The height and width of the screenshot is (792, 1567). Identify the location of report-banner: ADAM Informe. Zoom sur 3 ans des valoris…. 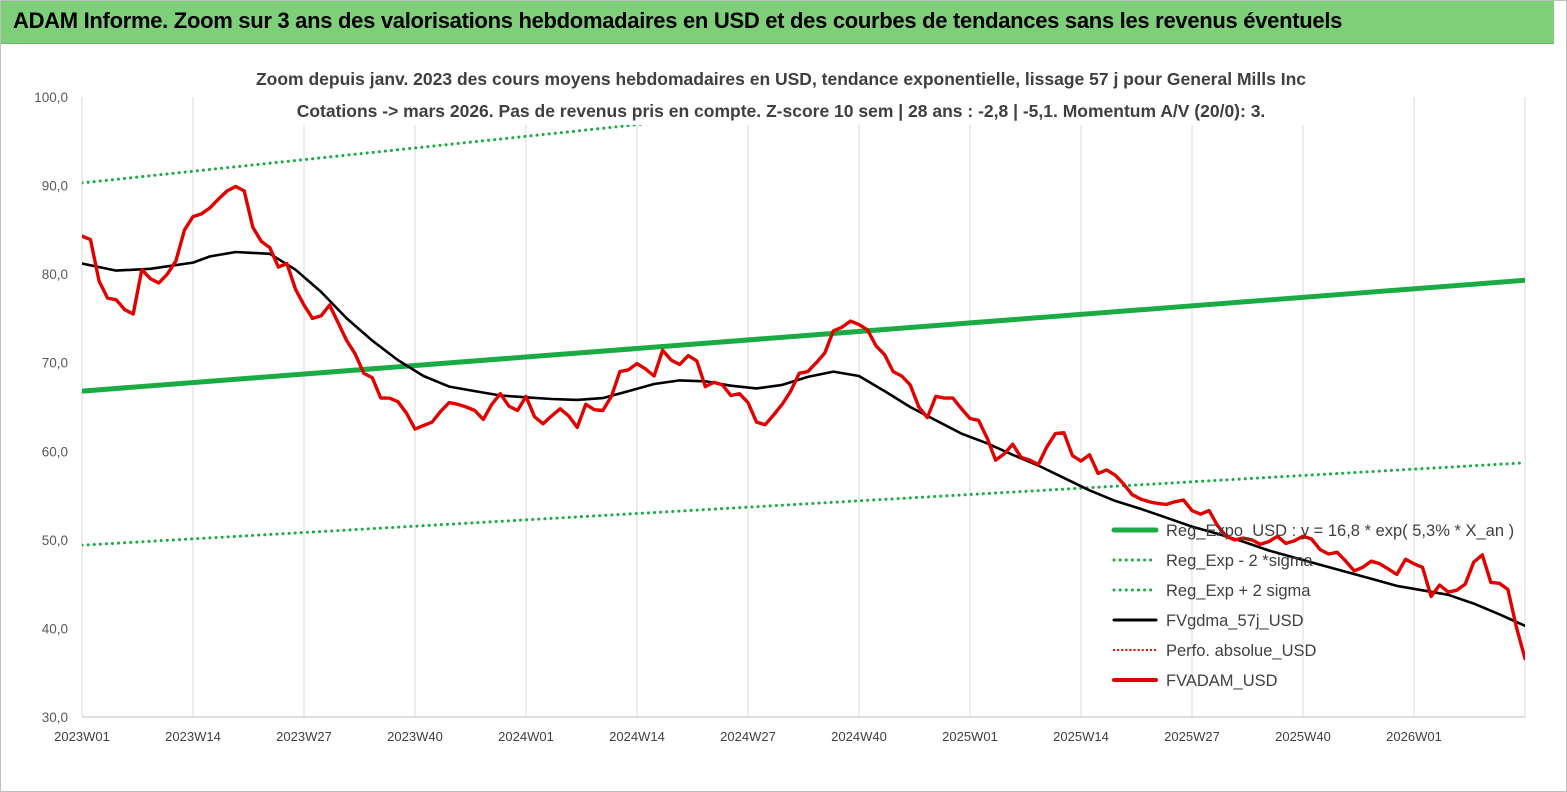
(777, 22).